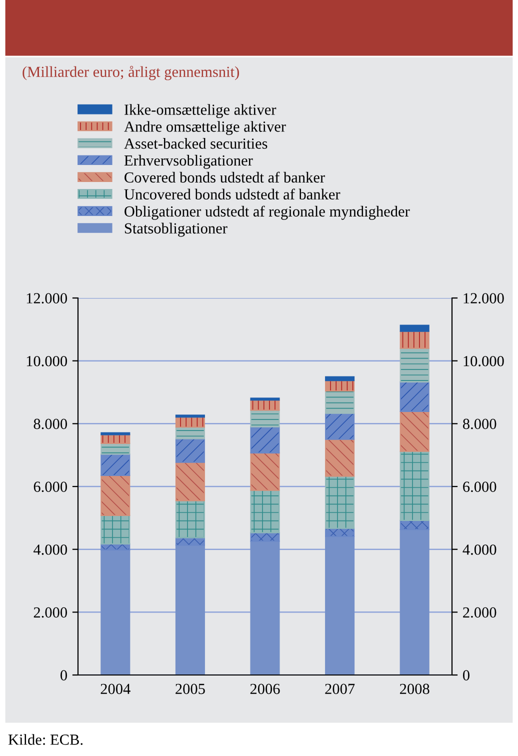 The width and height of the screenshot is (518, 756). Describe the element at coordinates (415, 689) in the screenshot. I see `x-tick-label: 2008` at that location.